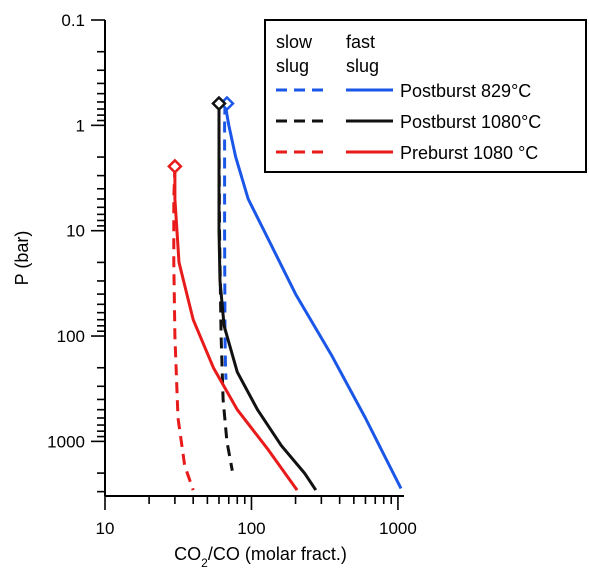 This screenshot has width=589, height=573. I want to click on x-tick-label: 10, so click(105, 528).